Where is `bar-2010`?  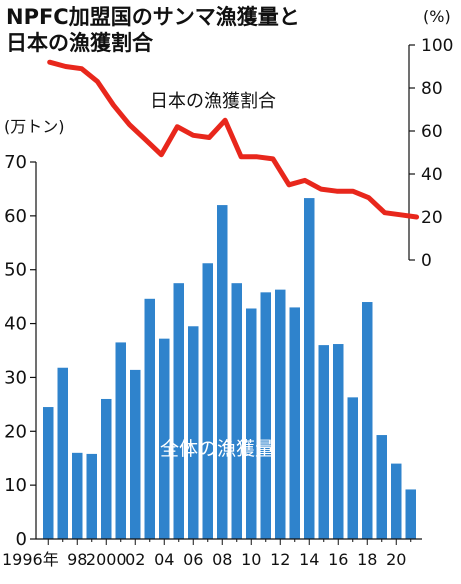
bar-2010 is located at coordinates (251, 423).